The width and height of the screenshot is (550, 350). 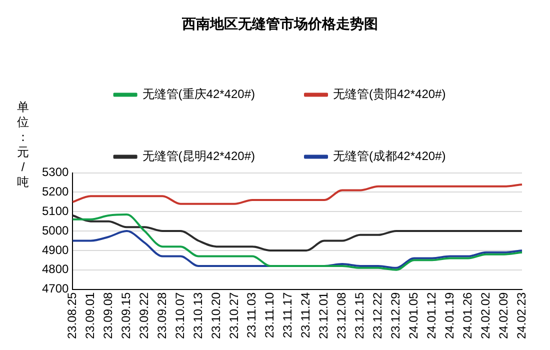 I want to click on x-tick-label: 24.01.05, so click(x=413, y=316).